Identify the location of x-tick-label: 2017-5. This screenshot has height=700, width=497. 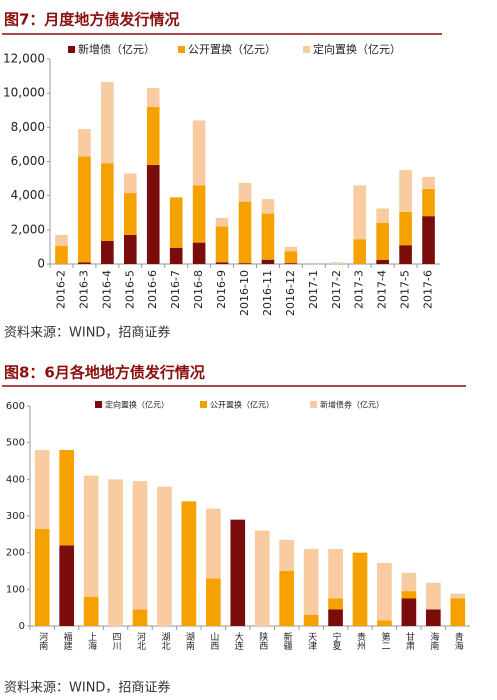
(405, 289).